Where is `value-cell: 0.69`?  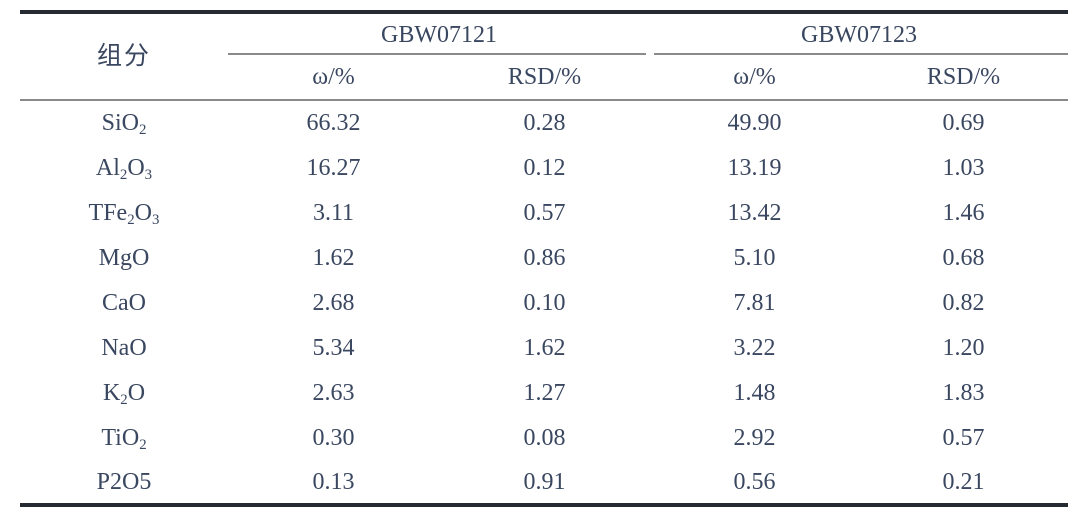
value-cell: 0.69 is located at coordinates (963, 123).